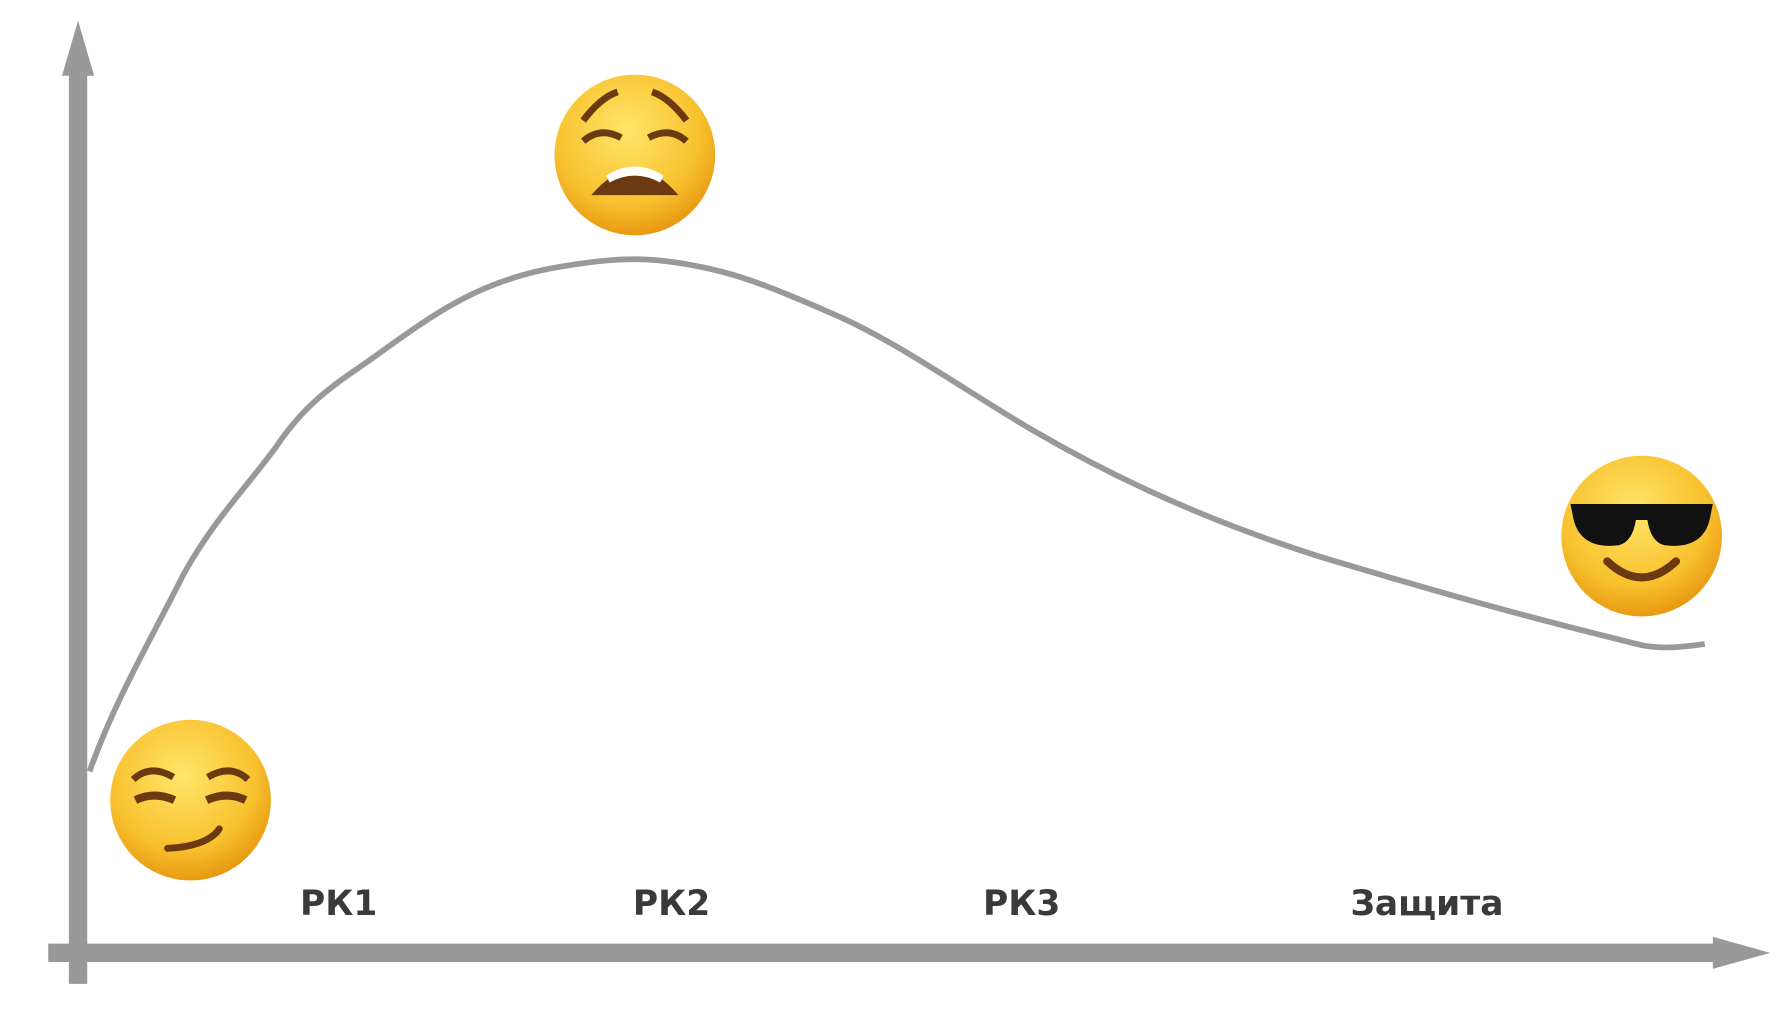 Image resolution: width=1791 pixels, height=1019 pixels. Describe the element at coordinates (1426, 904) in the screenshot. I see `stage-label: Защита` at that location.